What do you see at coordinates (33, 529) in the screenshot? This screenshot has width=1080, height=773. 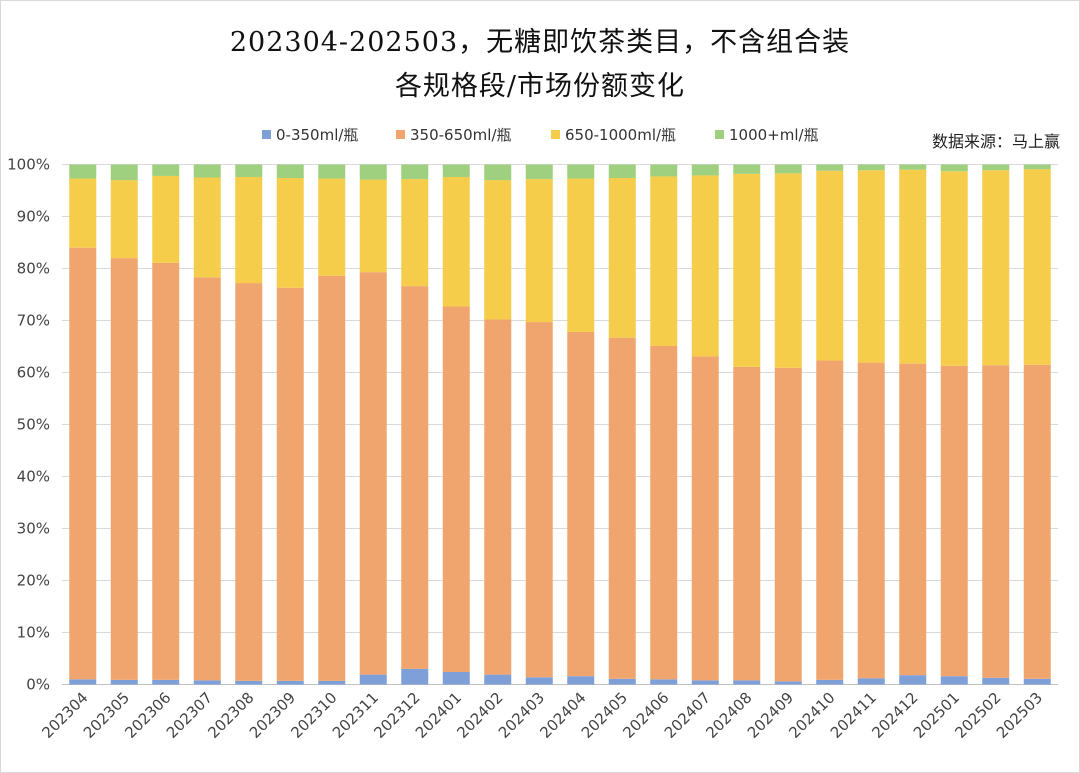 I see `y-tick-label: 30%` at bounding box center [33, 529].